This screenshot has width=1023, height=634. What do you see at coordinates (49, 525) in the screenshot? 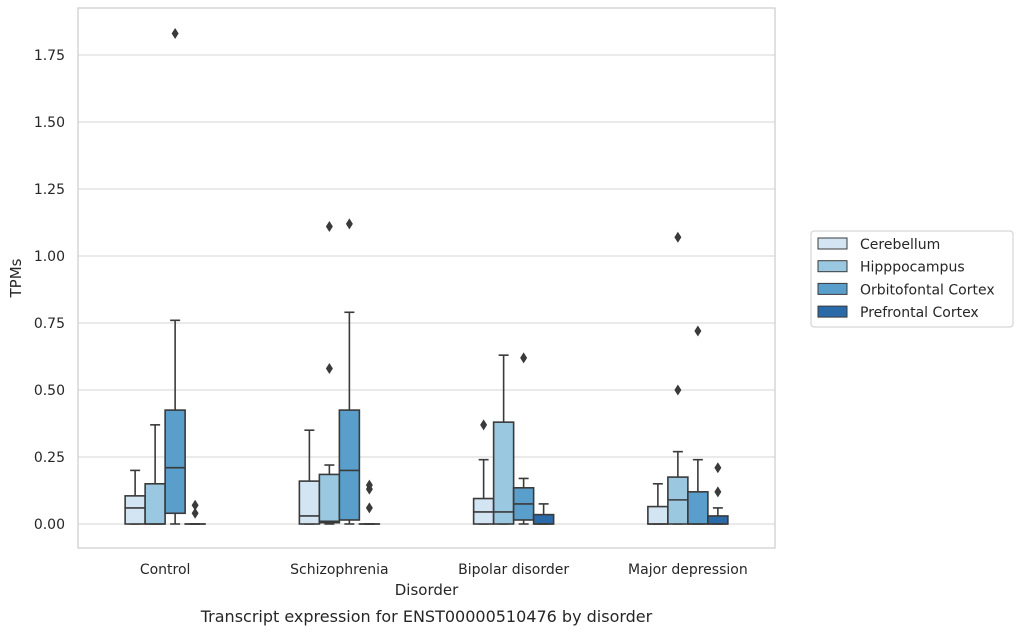
I see `y-tick-label: 0.00` at bounding box center [49, 525].